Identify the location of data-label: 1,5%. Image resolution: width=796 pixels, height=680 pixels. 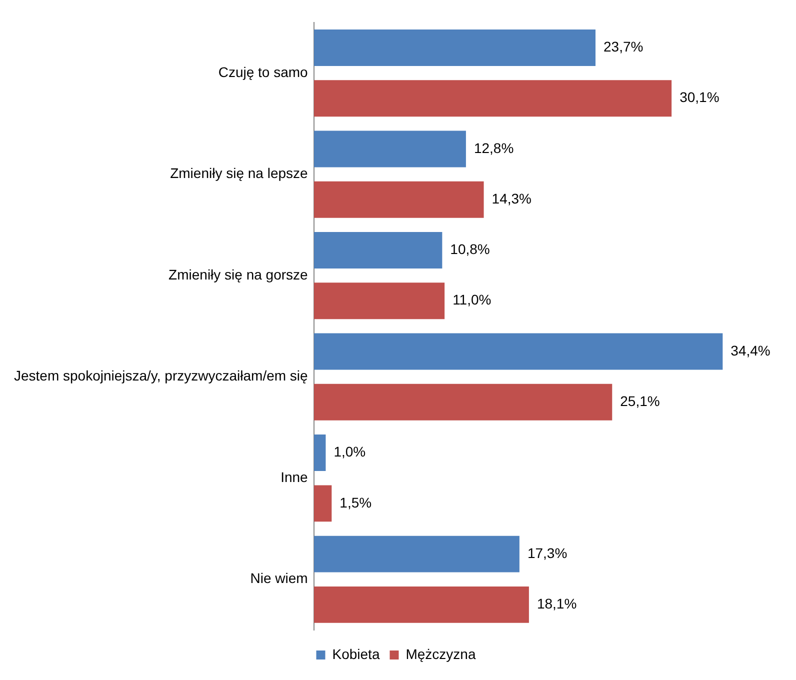
(356, 502).